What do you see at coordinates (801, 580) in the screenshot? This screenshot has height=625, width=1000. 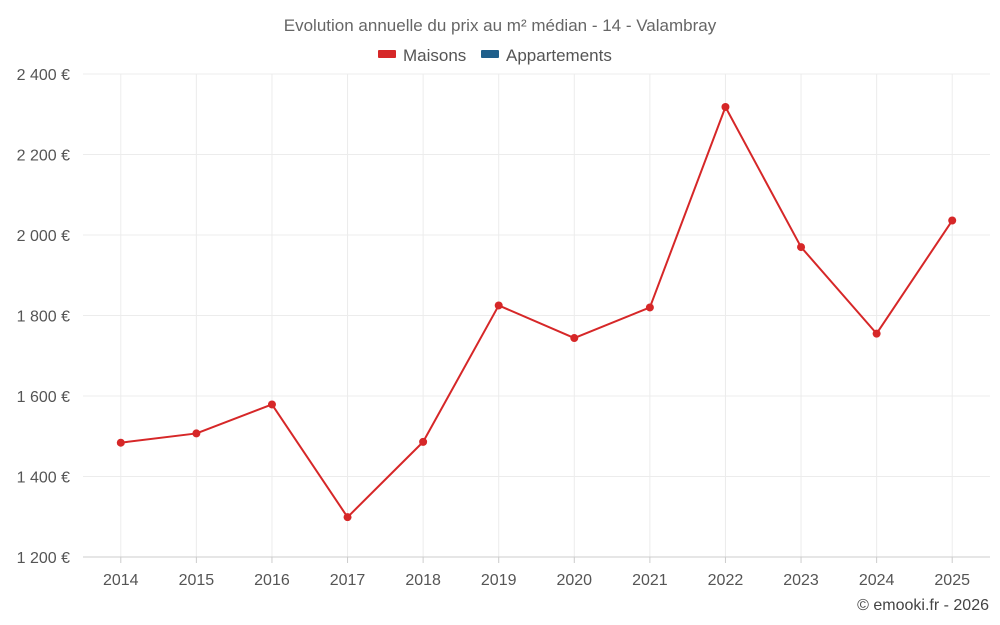 I see `x-tick-label: 2023` at bounding box center [801, 580].